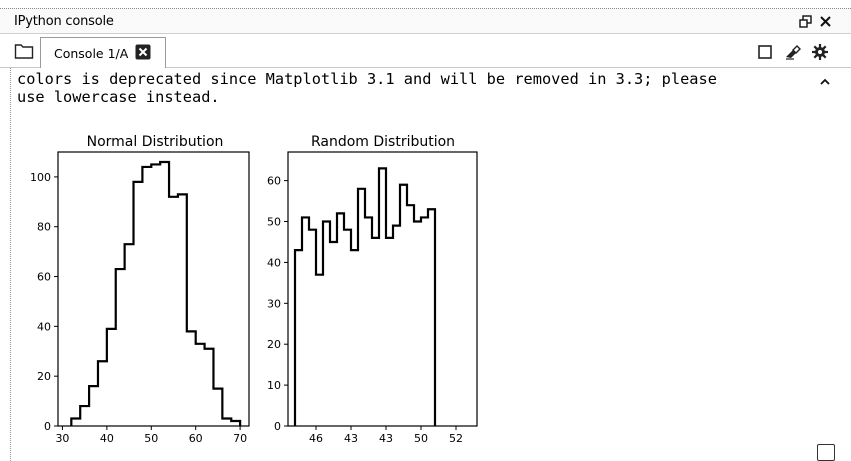 The height and width of the screenshot is (461, 851). Describe the element at coordinates (107, 438) in the screenshot. I see `x-tick-label: 40` at that location.